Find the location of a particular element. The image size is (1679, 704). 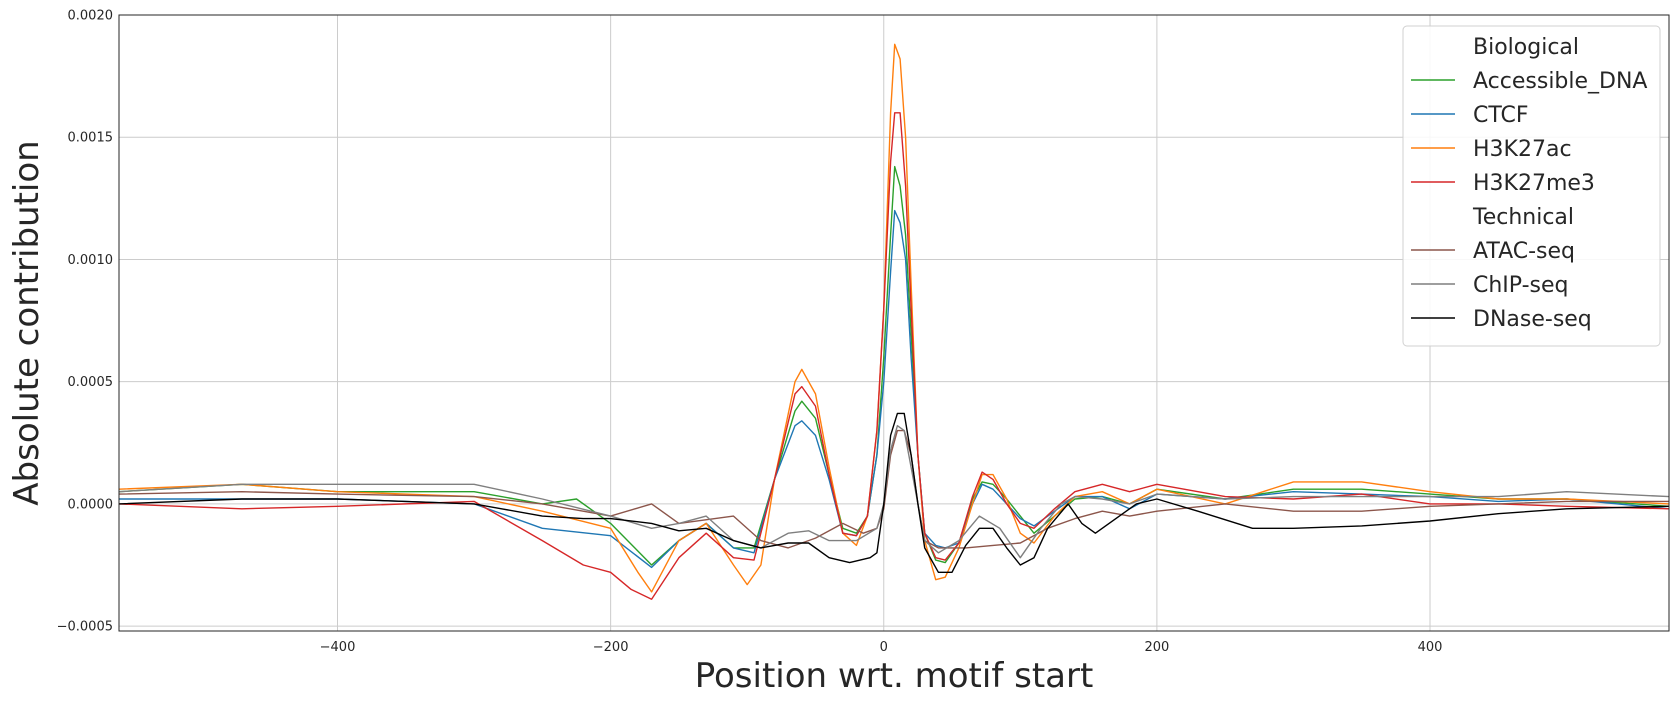

legend-box is located at coordinates (1531, 186).